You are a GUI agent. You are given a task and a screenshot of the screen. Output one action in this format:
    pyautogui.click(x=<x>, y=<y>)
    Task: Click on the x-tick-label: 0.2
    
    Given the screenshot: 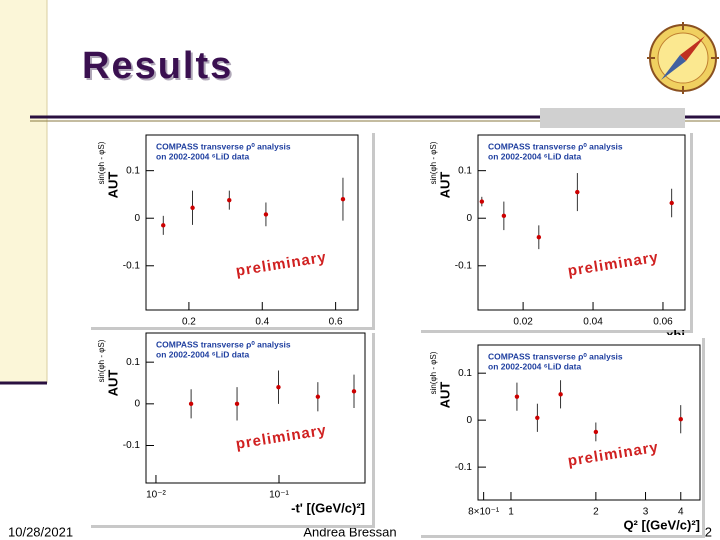 What is the action you would take?
    pyautogui.click(x=189, y=322)
    